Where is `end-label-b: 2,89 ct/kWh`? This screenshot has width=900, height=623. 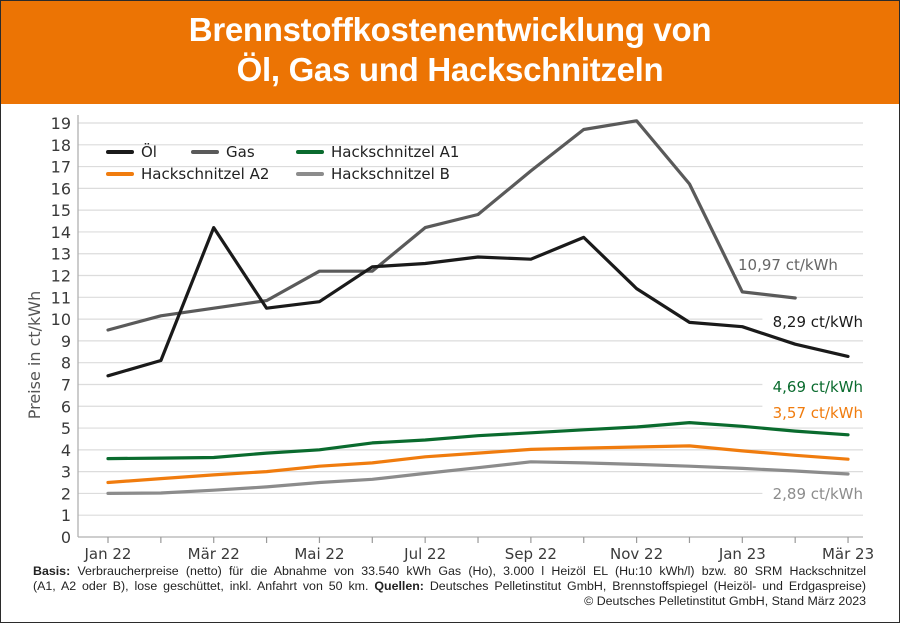
end-label-b: 2,89 ct/kWh is located at coordinates (818, 494).